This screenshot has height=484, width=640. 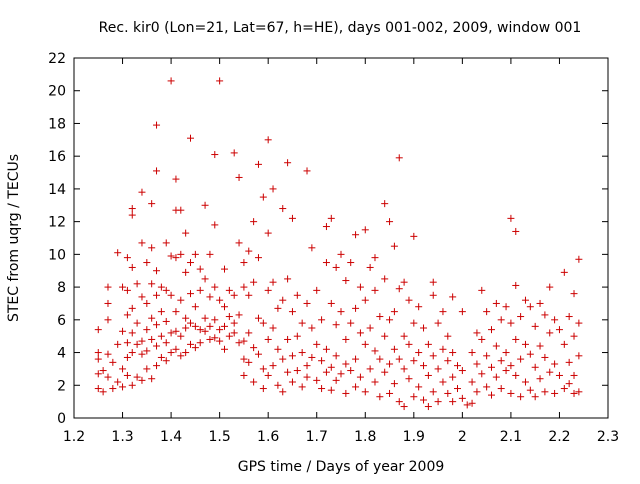 I want to click on x-tick-label: 1.2, so click(x=74, y=437).